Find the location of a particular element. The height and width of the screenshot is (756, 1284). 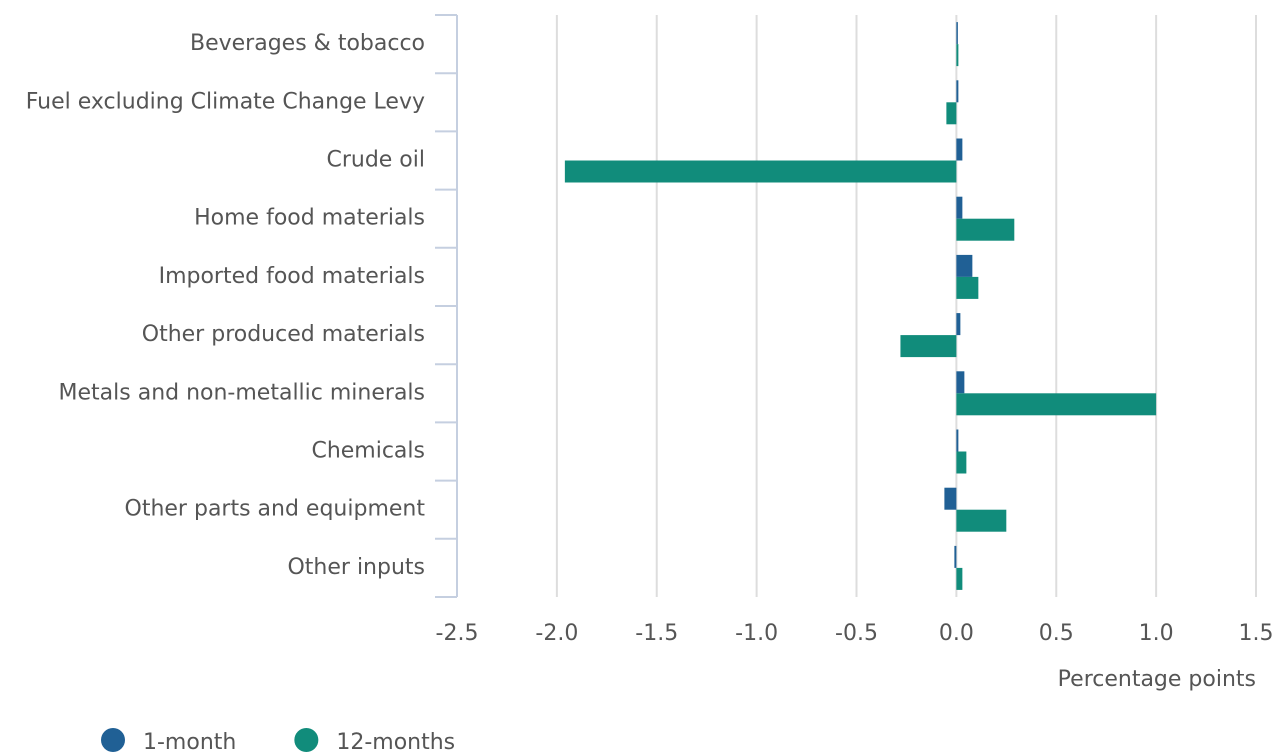

x-tick-label: -2.0 is located at coordinates (556, 633).